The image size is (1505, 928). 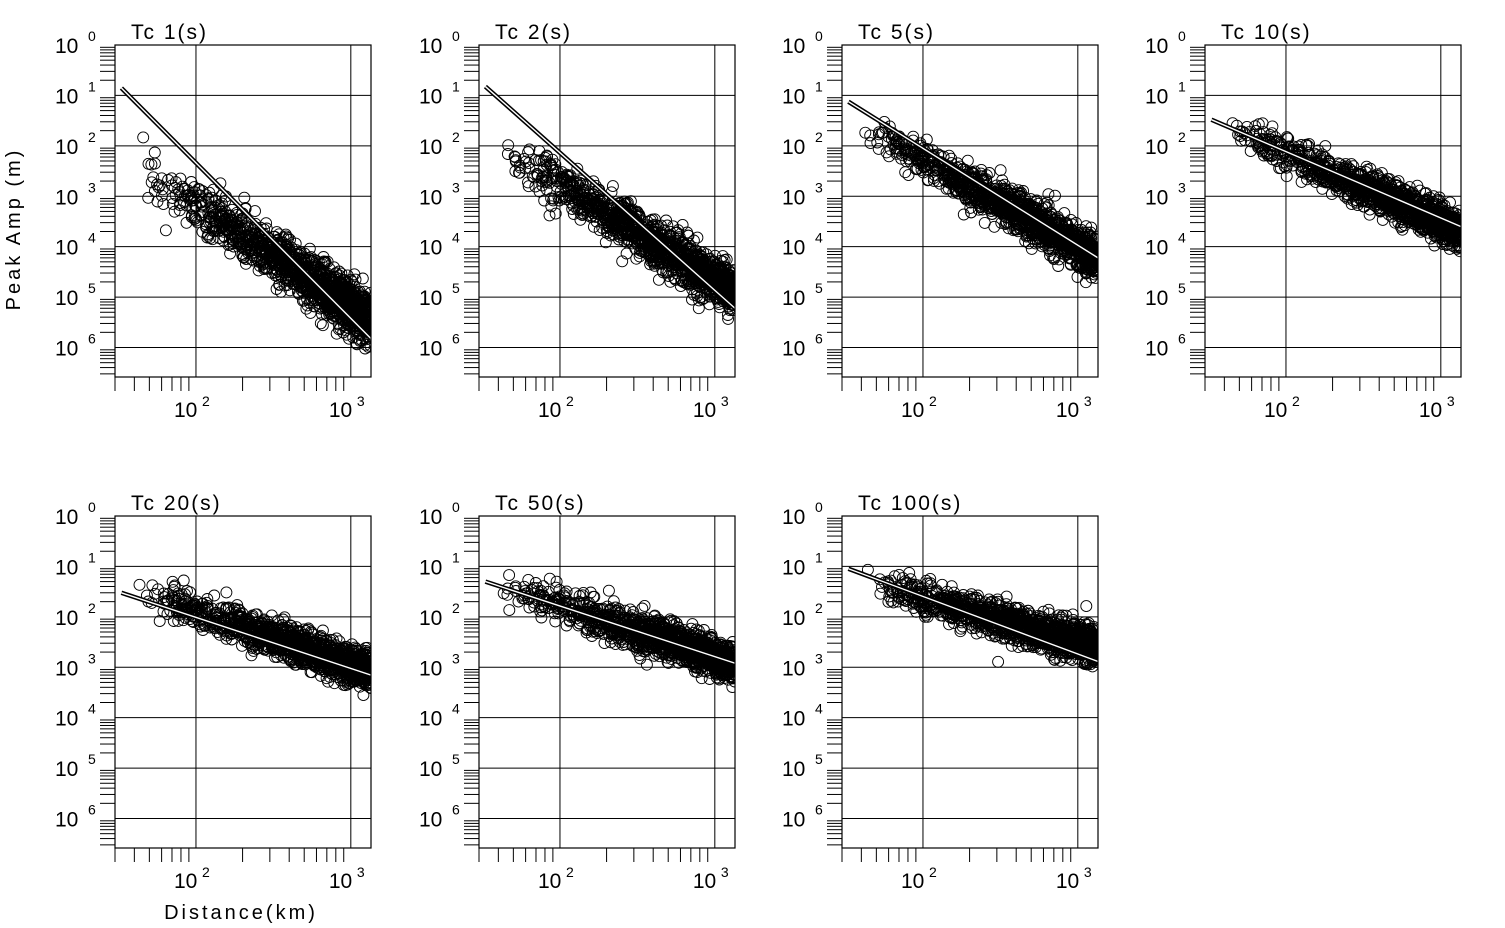 What do you see at coordinates (1303, 221) in the screenshot?
I see `panel-4: 10 010 110 210 310 410 510 610 2 10 3Tc 10(s)` at bounding box center [1303, 221].